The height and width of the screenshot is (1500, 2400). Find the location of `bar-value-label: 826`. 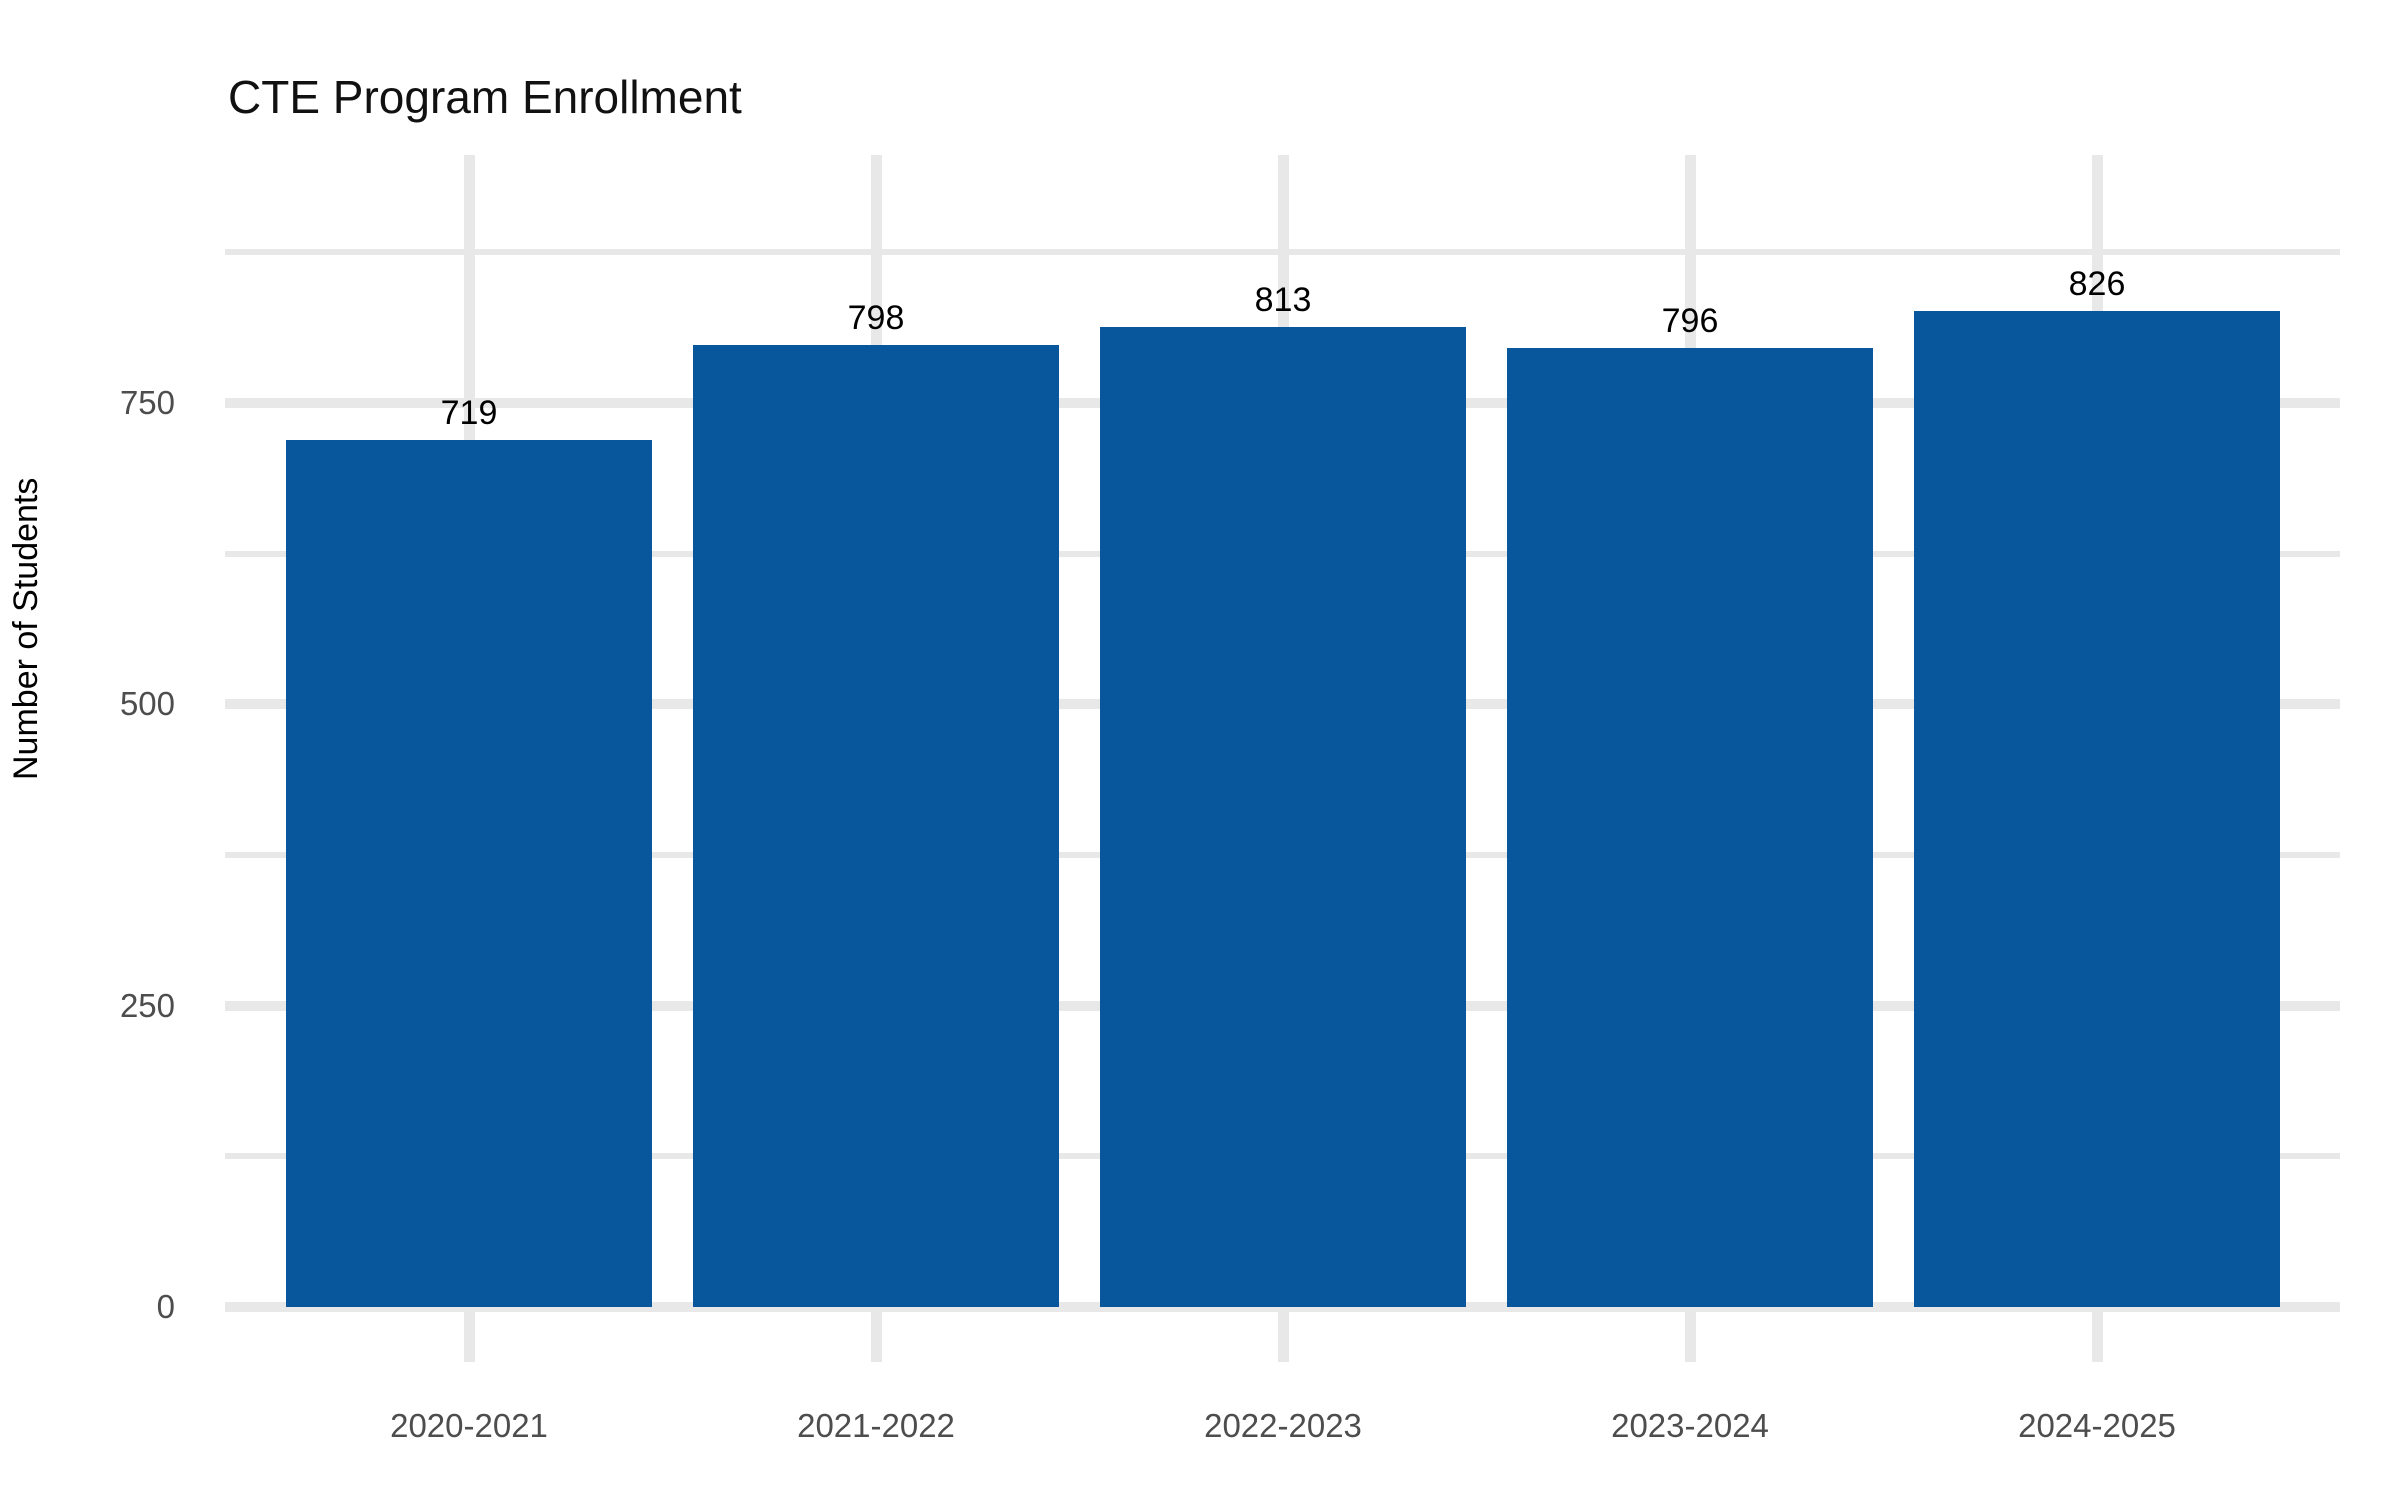

bar-value-label: 826 is located at coordinates (2097, 284).